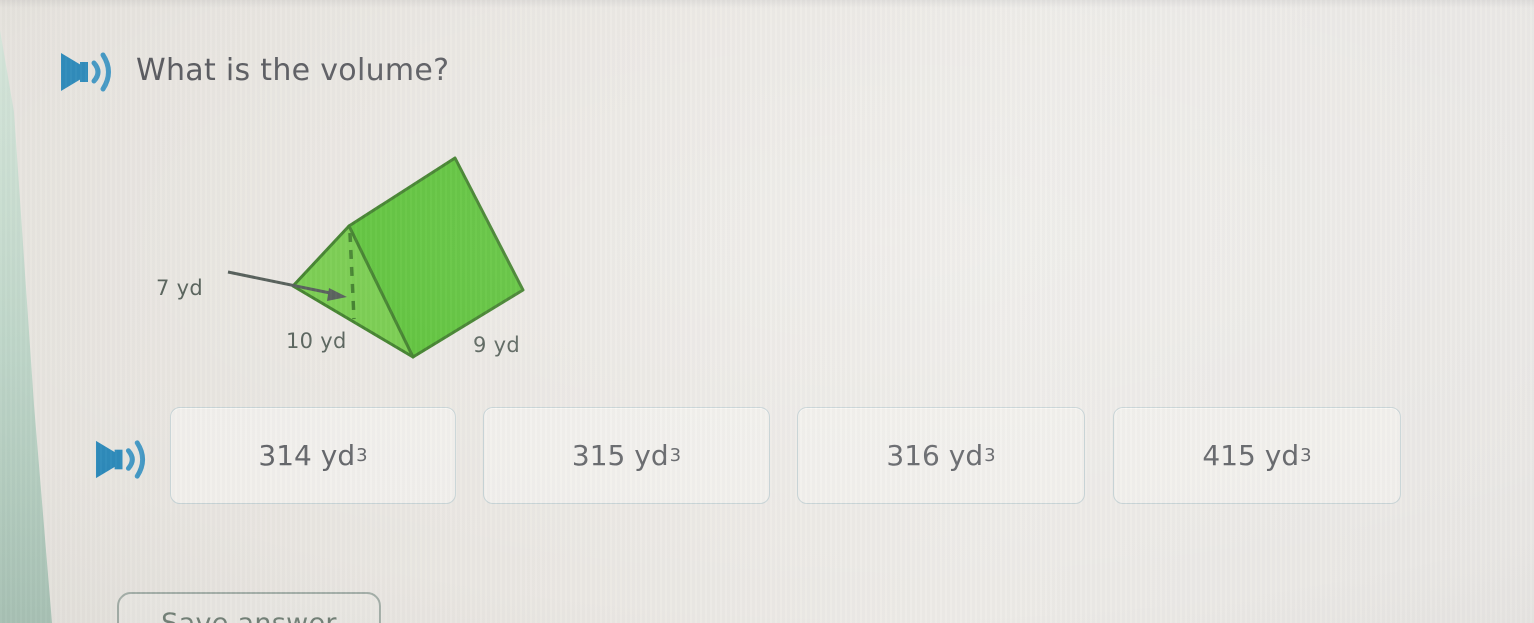  What do you see at coordinates (26, 326) in the screenshot?
I see `screen-edge-decoration` at bounding box center [26, 326].